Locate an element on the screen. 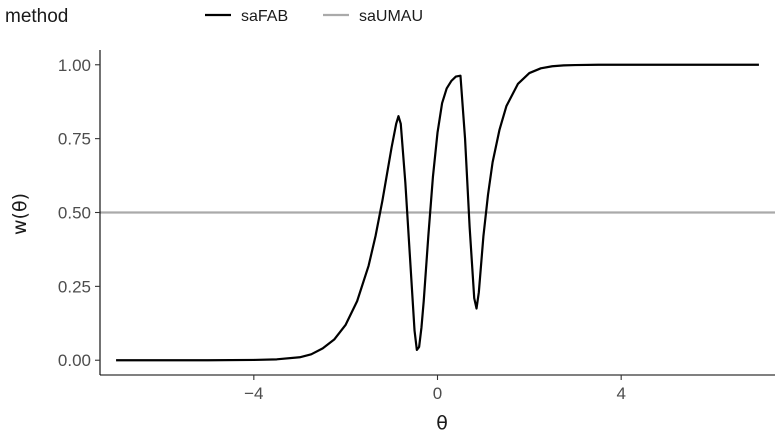 This screenshot has width=775, height=438. y-tick-label: 1.00 is located at coordinates (74, 65).